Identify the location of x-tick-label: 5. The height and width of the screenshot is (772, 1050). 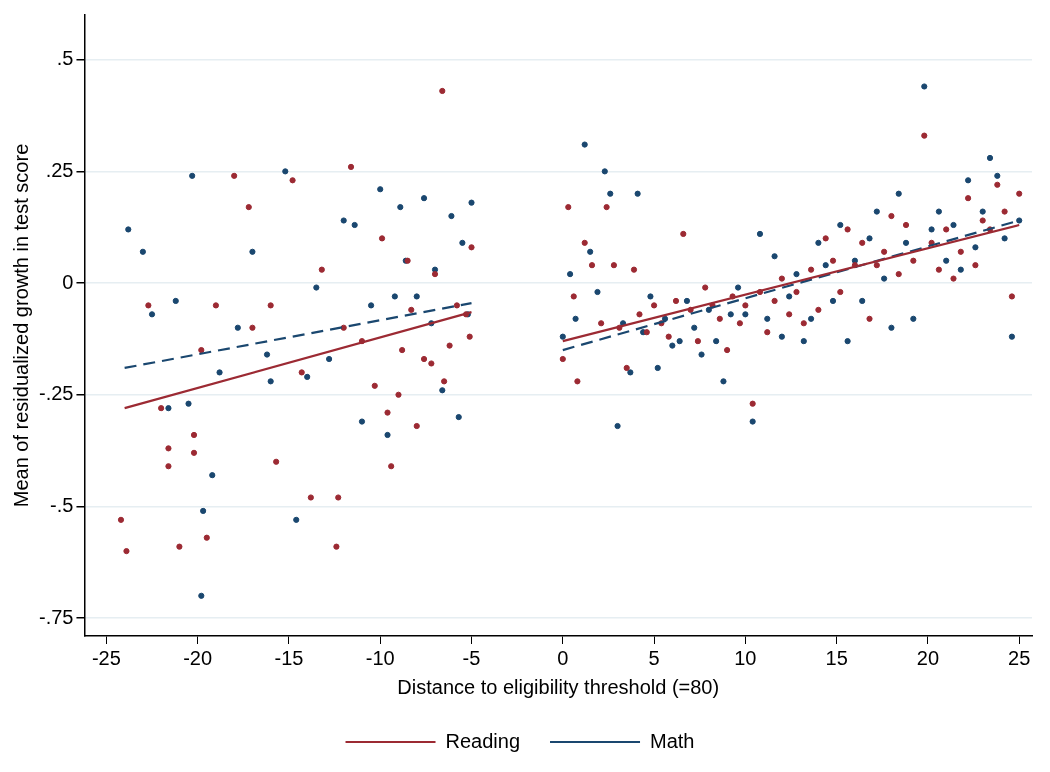
(654, 657).